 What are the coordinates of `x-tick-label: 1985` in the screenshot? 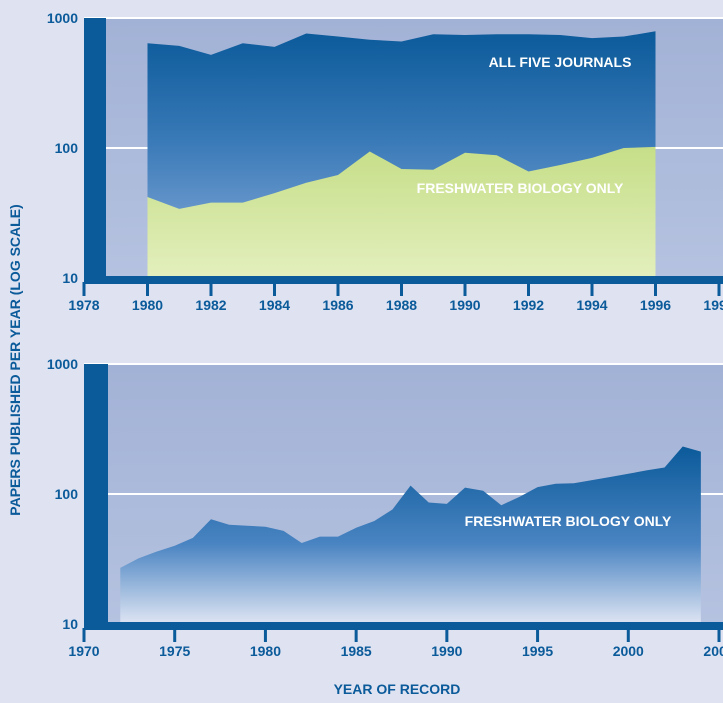 It's located at (356, 651).